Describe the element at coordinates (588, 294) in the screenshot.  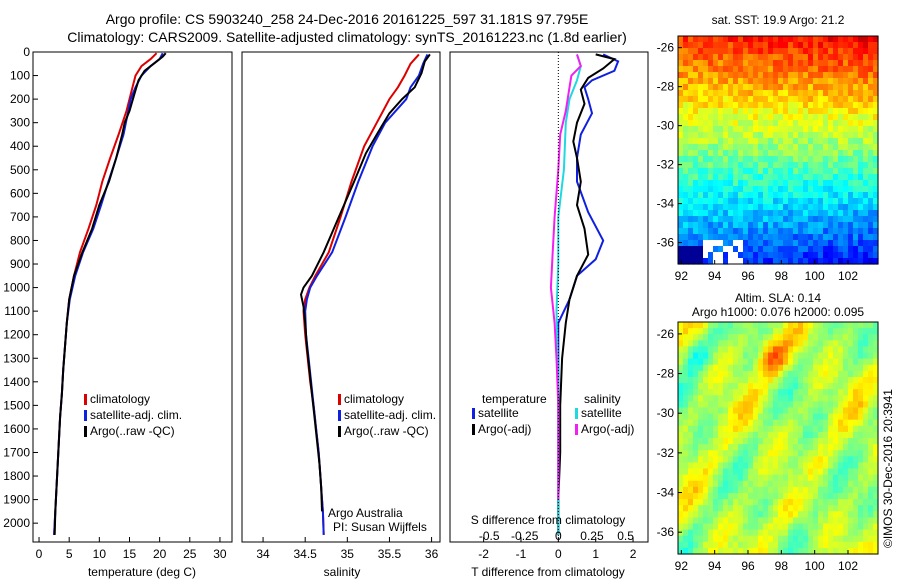
I see `series-line-temperature-satellite` at that location.